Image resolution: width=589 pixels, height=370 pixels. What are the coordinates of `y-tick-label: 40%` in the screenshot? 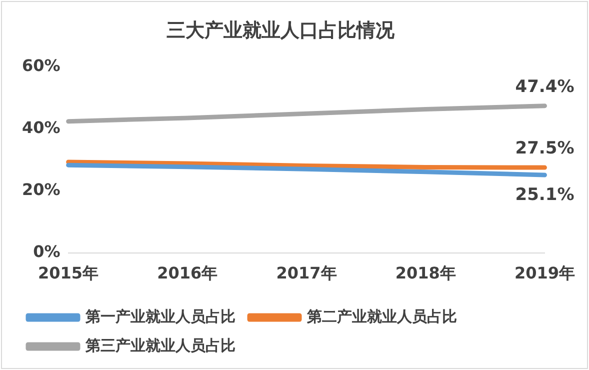 It's located at (41, 127).